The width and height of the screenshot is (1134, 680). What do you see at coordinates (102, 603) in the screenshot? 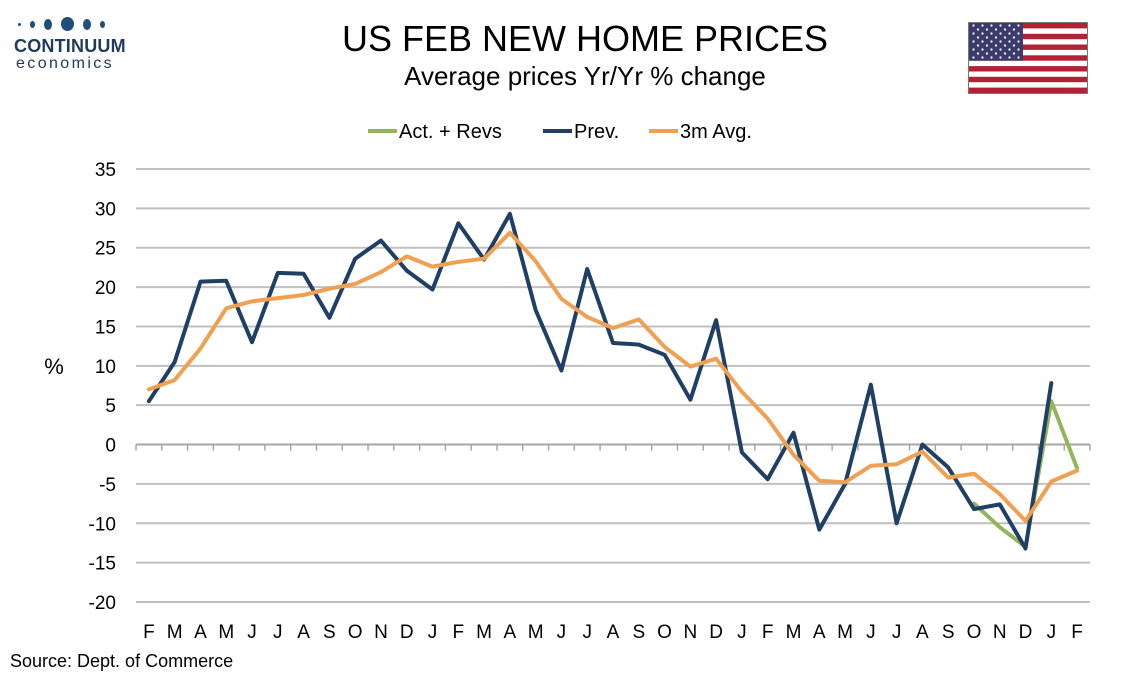
I see `y-tick-label: -20` at bounding box center [102, 603].